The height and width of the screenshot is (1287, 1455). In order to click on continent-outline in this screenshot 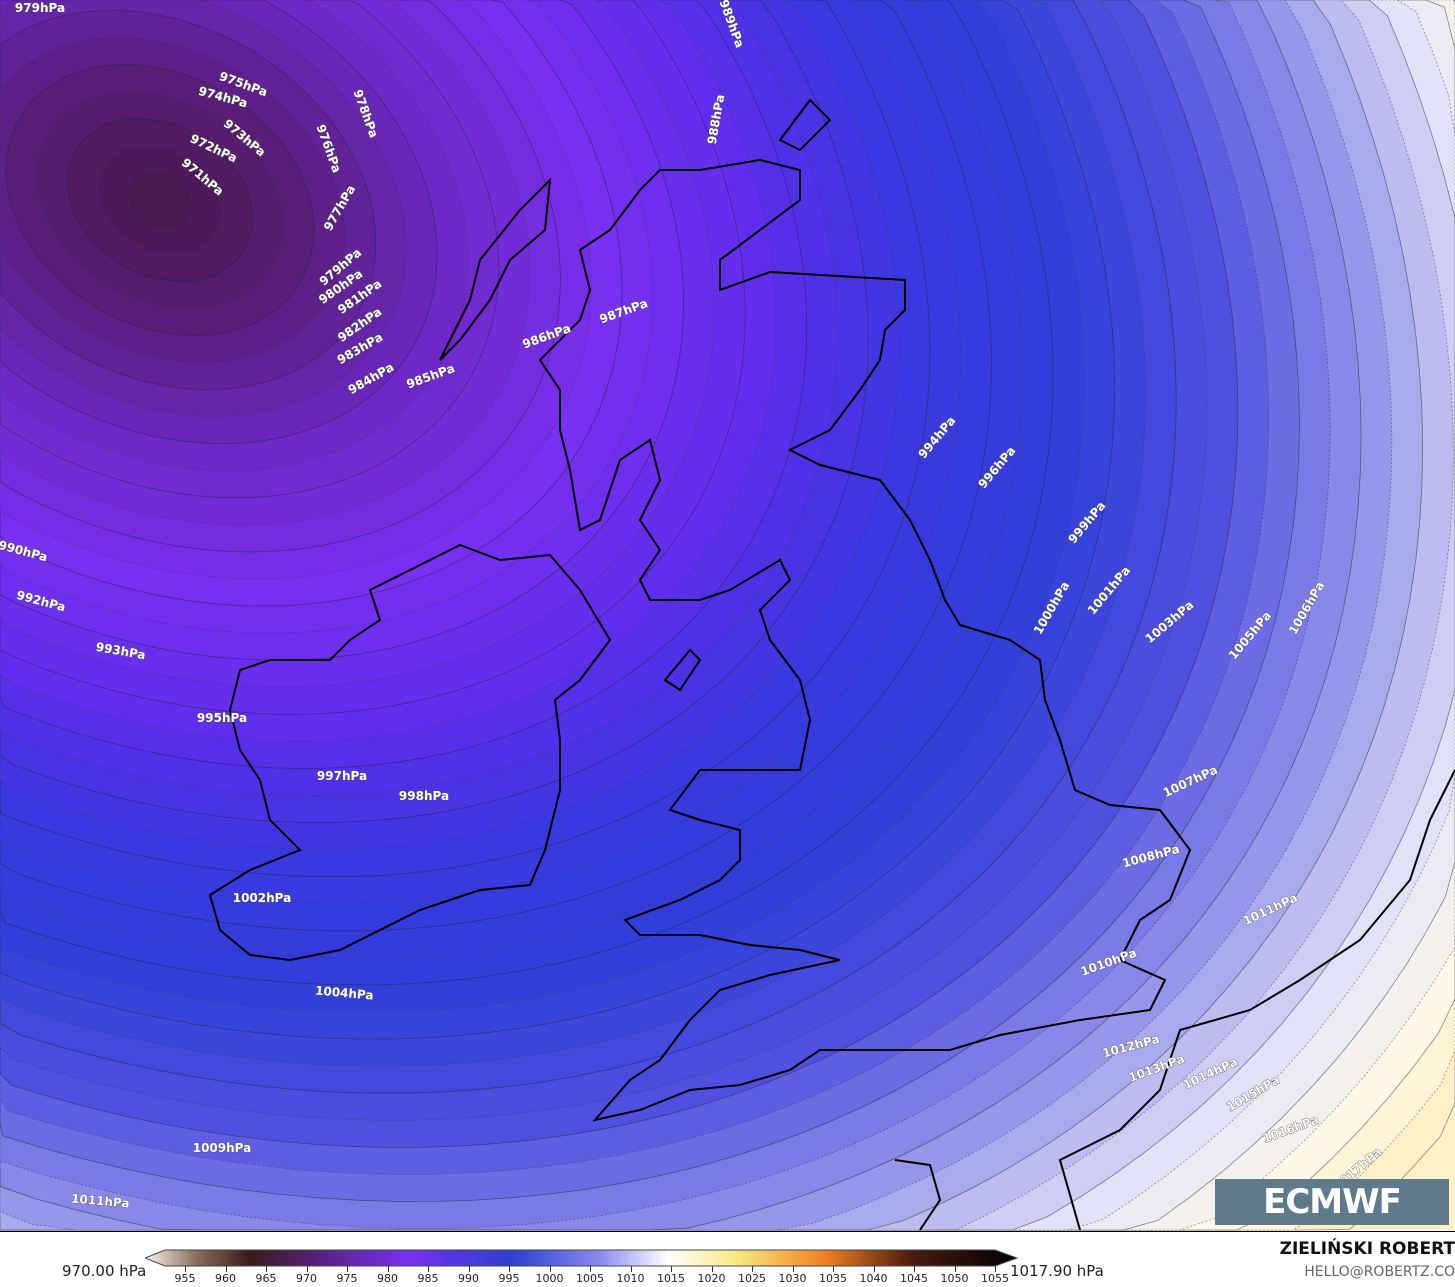, I will do `click(1174, 1000)`.